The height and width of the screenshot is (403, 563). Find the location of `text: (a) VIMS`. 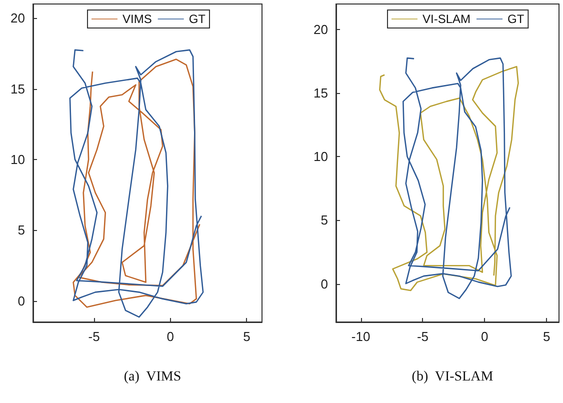

text: (a) VIMS is located at coordinates (153, 377).